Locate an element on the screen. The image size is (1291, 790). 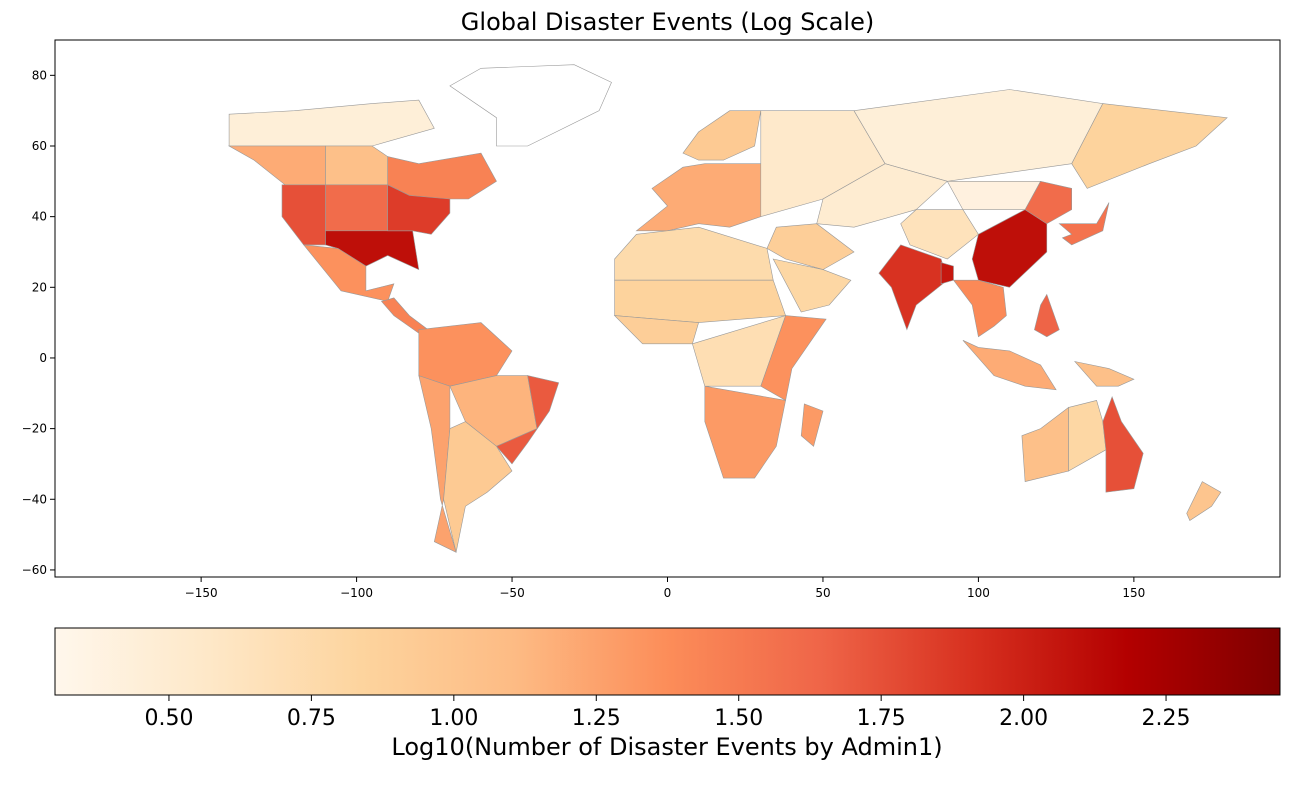
region-canada-west is located at coordinates (276, 165).